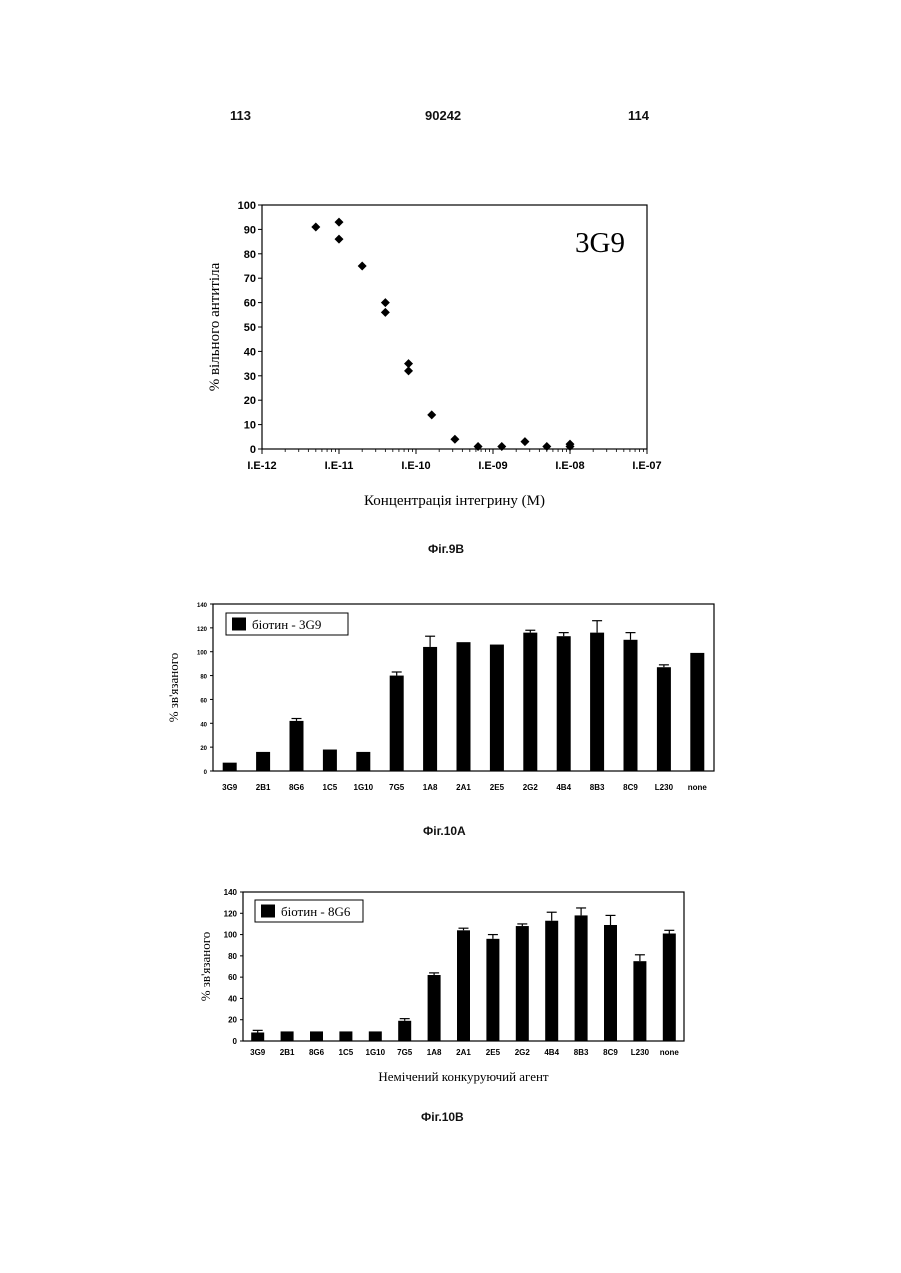  What do you see at coordinates (492, 466) in the screenshot?
I see `x-tick-label: I.E-09` at bounding box center [492, 466].